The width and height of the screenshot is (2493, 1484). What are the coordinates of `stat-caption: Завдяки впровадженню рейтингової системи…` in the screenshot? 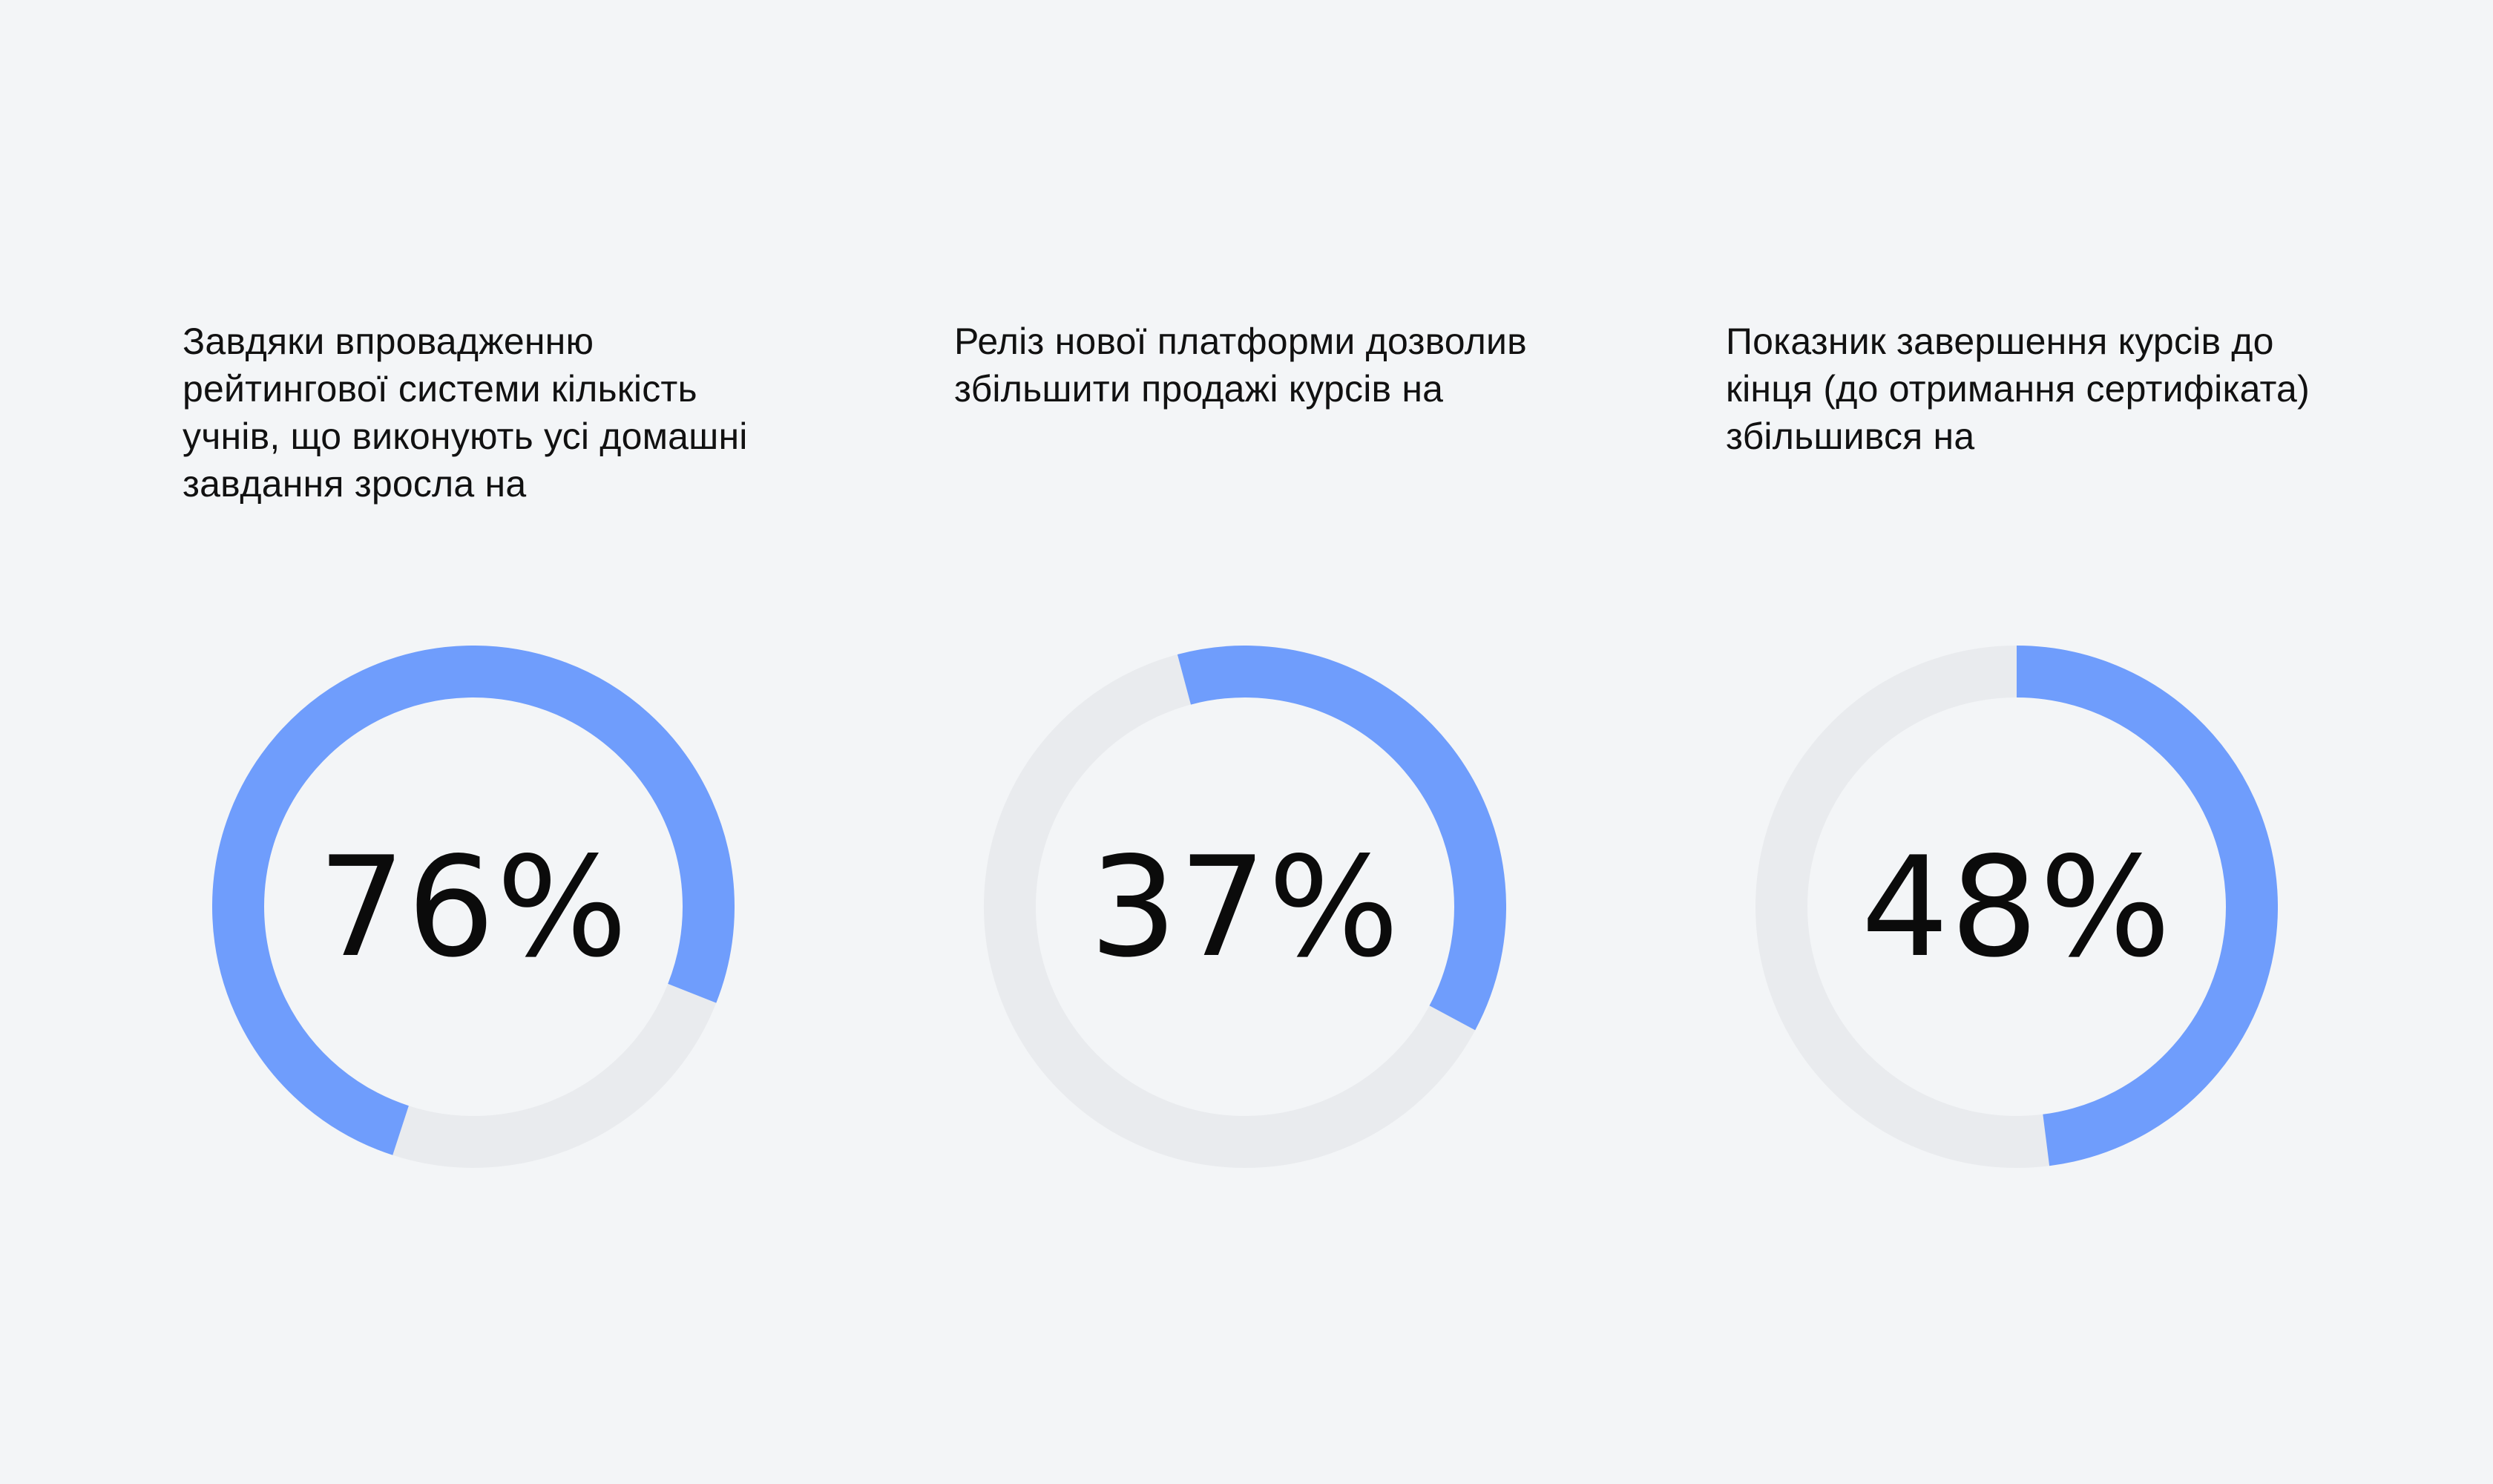 It's located at (465, 413).